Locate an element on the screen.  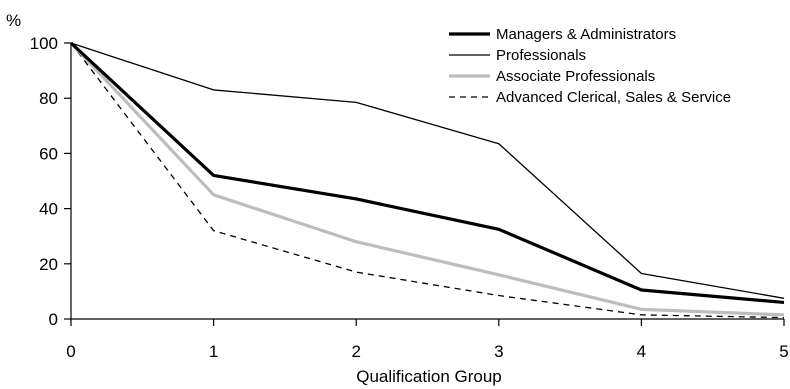
x-tick-label: 1 is located at coordinates (213, 351).